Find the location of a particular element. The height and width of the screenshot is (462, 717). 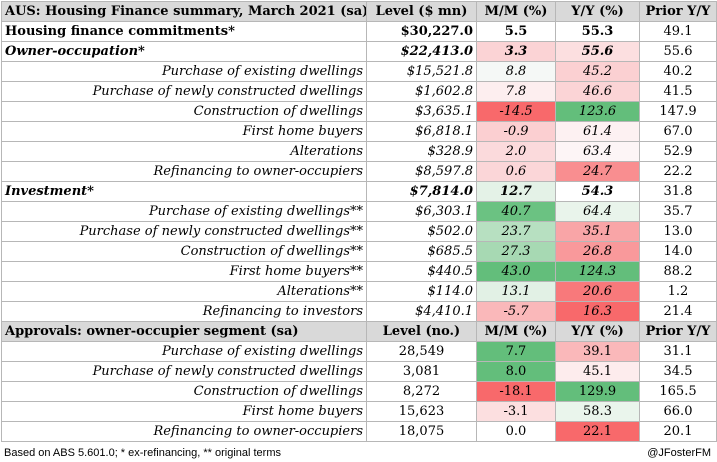

yy-value: 16.3 is located at coordinates (597, 311).